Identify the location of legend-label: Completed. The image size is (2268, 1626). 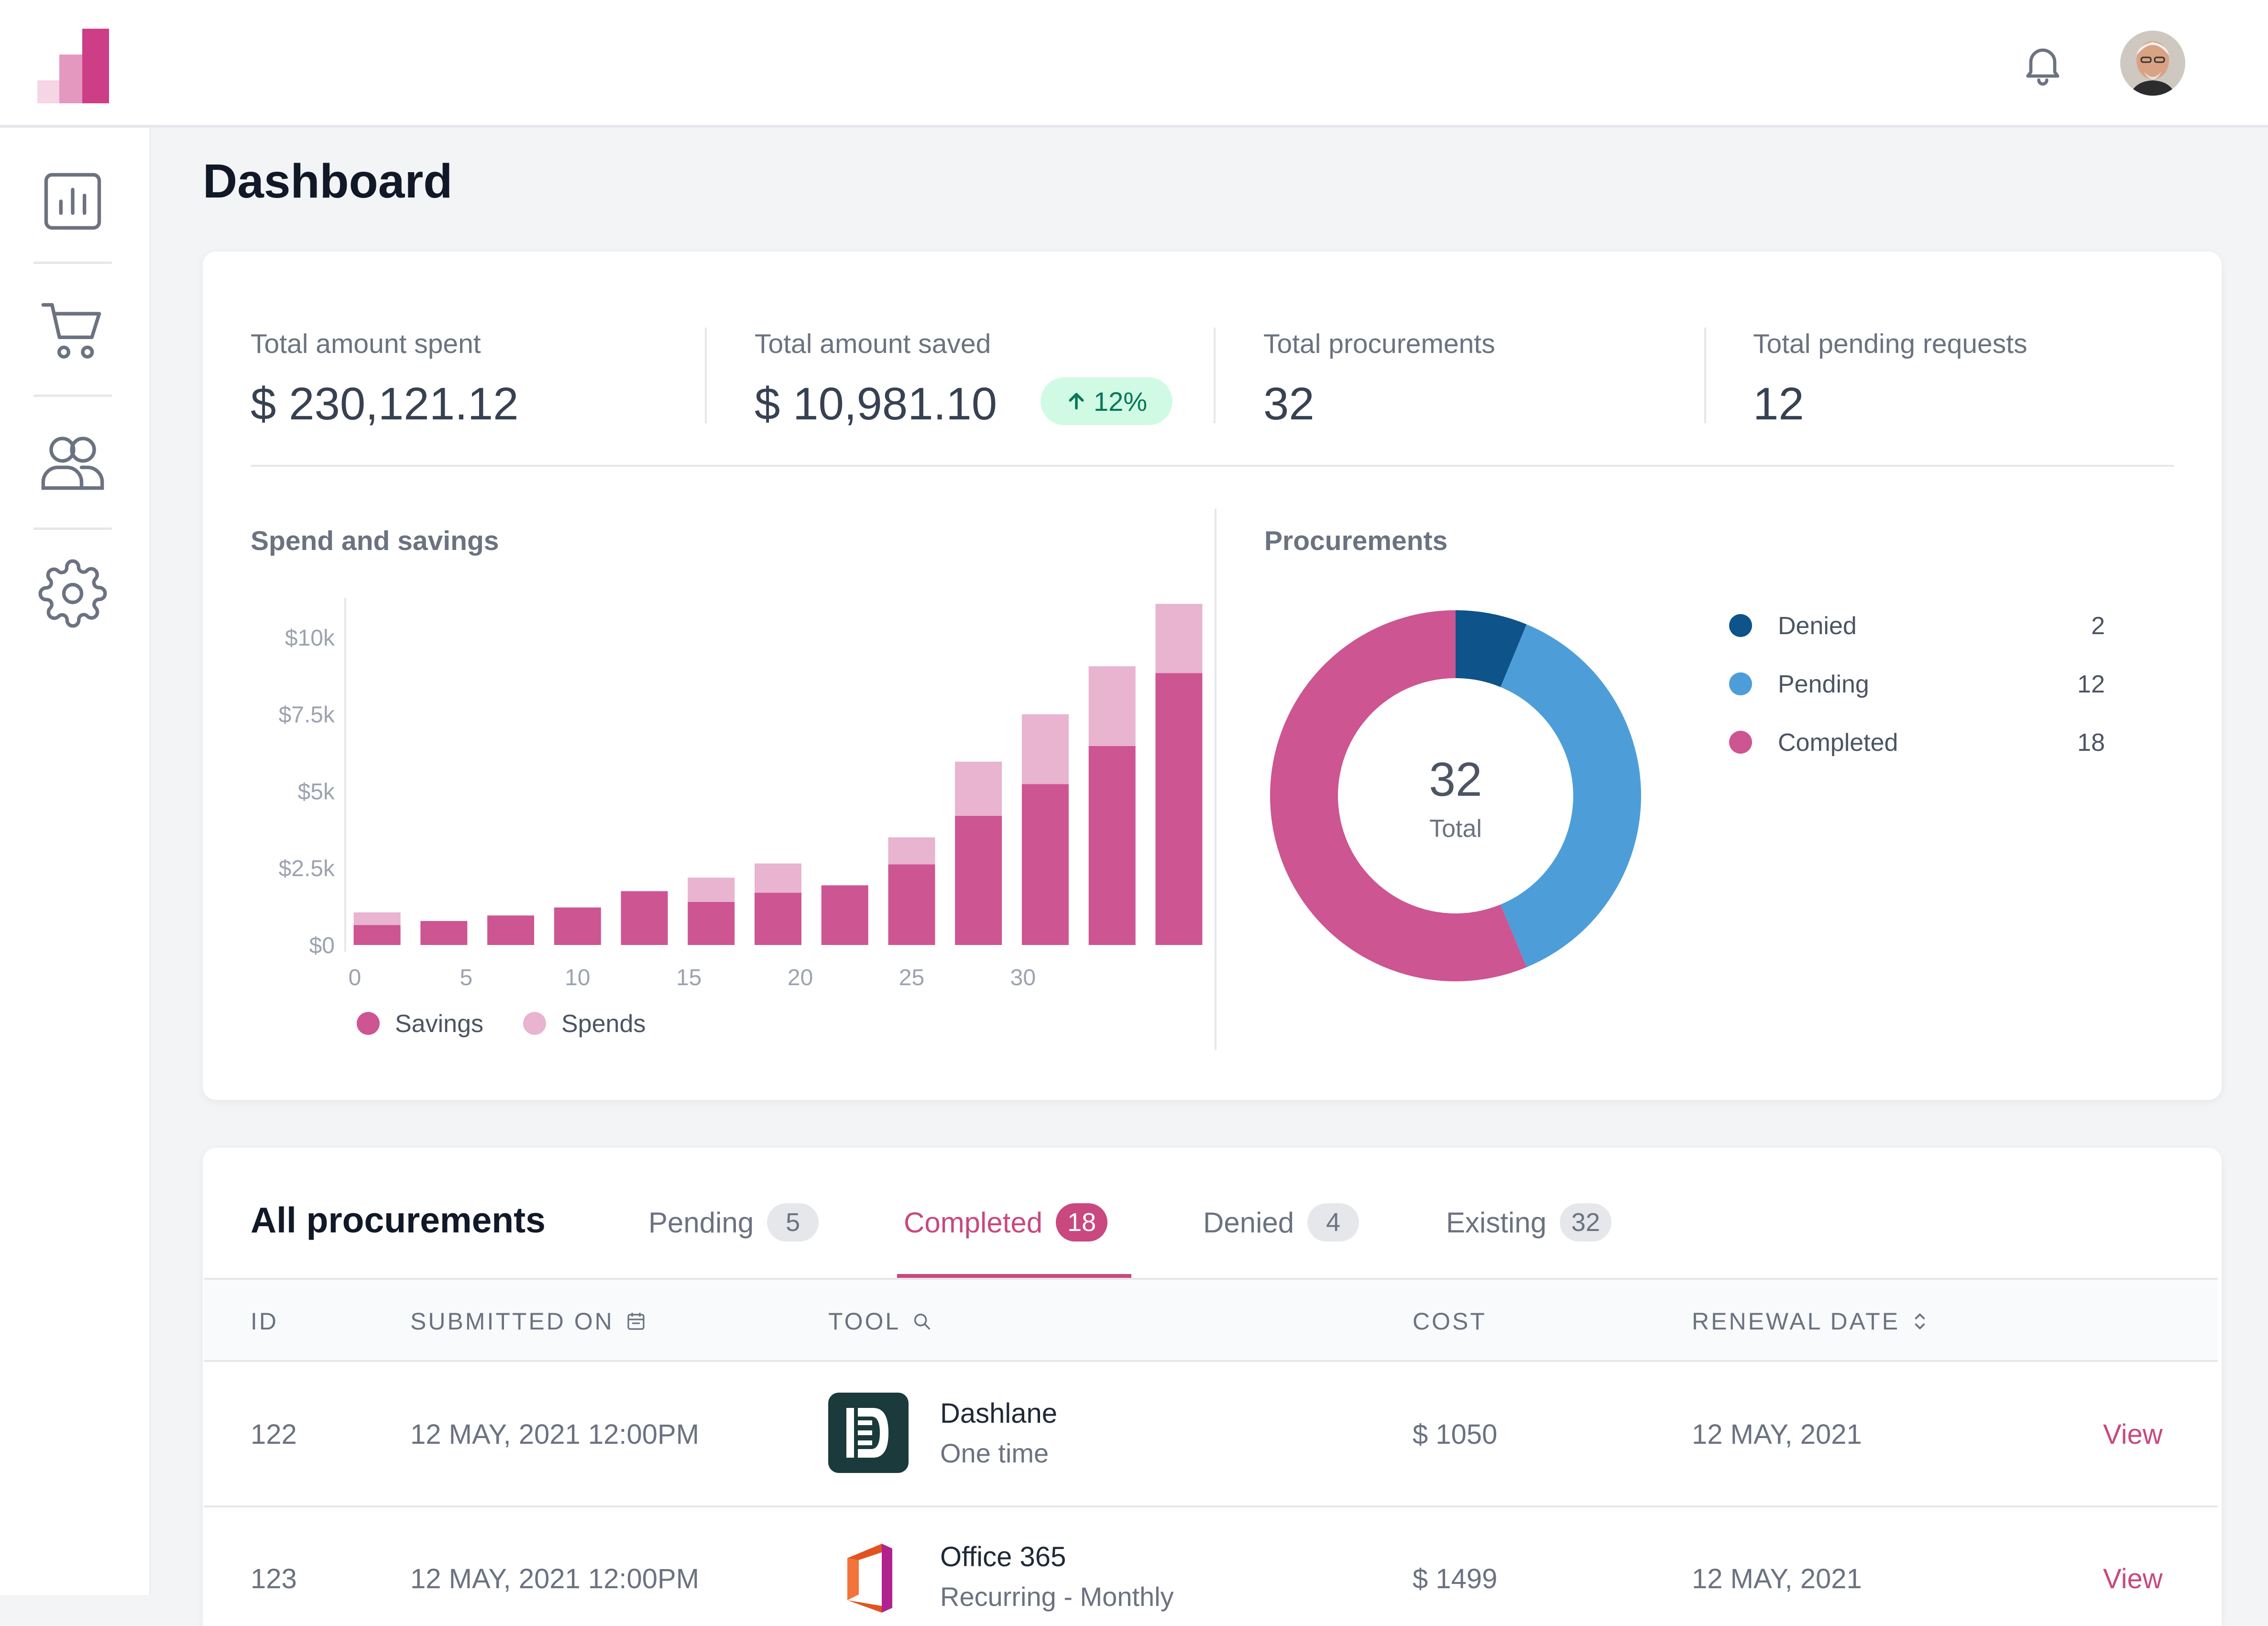
(1838, 743).